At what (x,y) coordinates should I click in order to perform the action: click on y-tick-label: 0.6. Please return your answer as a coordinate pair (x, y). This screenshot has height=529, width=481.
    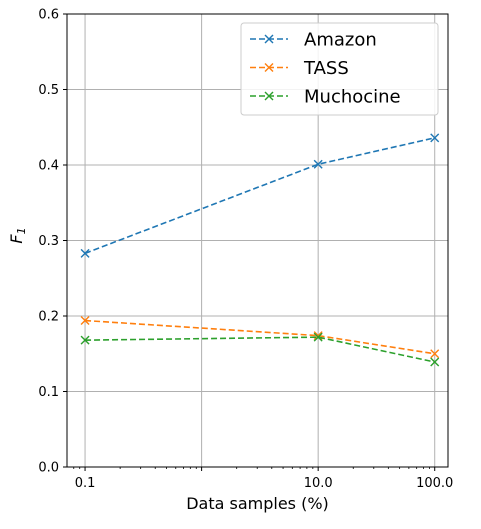
    Looking at the image, I should click on (48, 15).